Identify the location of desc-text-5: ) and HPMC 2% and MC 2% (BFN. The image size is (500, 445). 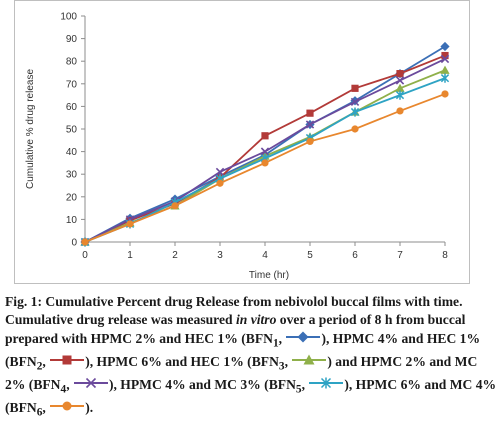
(241, 373).